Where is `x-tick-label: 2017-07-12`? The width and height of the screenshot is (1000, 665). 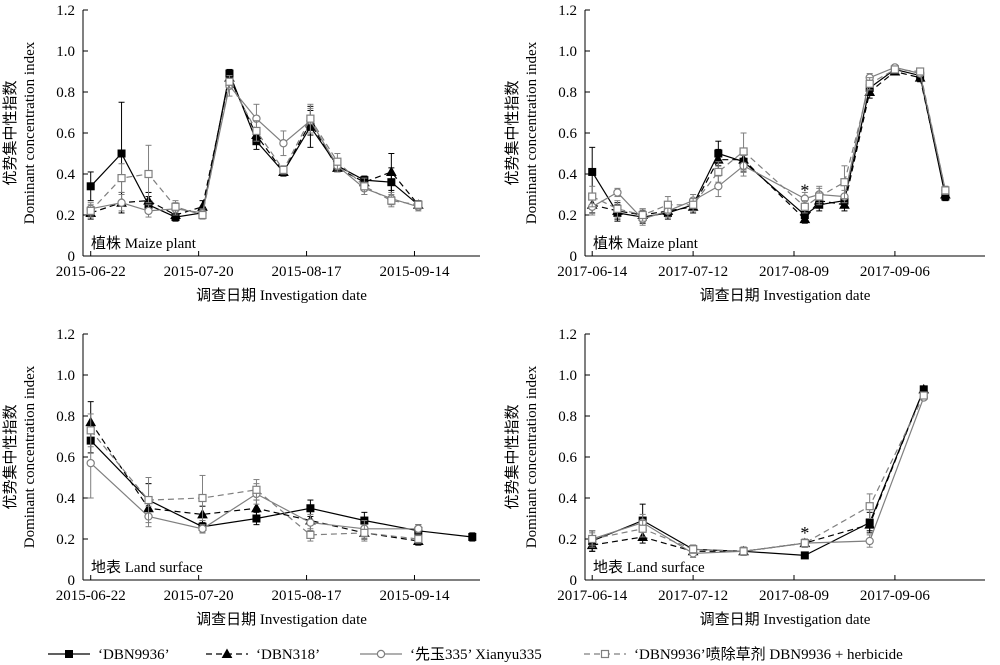
x-tick-label: 2017-07-12 is located at coordinates (693, 596).